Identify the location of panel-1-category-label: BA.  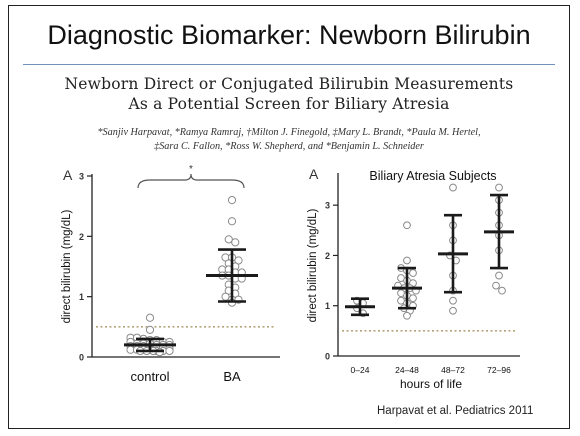
(232, 376).